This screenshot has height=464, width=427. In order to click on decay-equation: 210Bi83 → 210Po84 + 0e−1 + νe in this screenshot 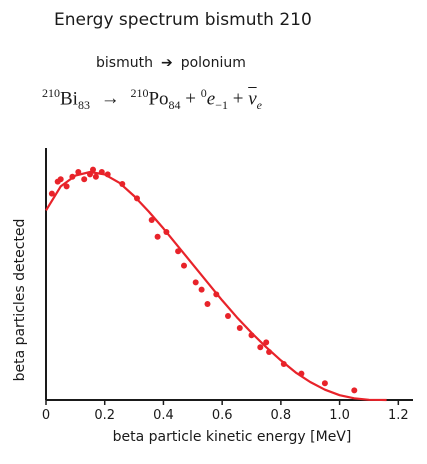, I will do `click(152, 99)`.